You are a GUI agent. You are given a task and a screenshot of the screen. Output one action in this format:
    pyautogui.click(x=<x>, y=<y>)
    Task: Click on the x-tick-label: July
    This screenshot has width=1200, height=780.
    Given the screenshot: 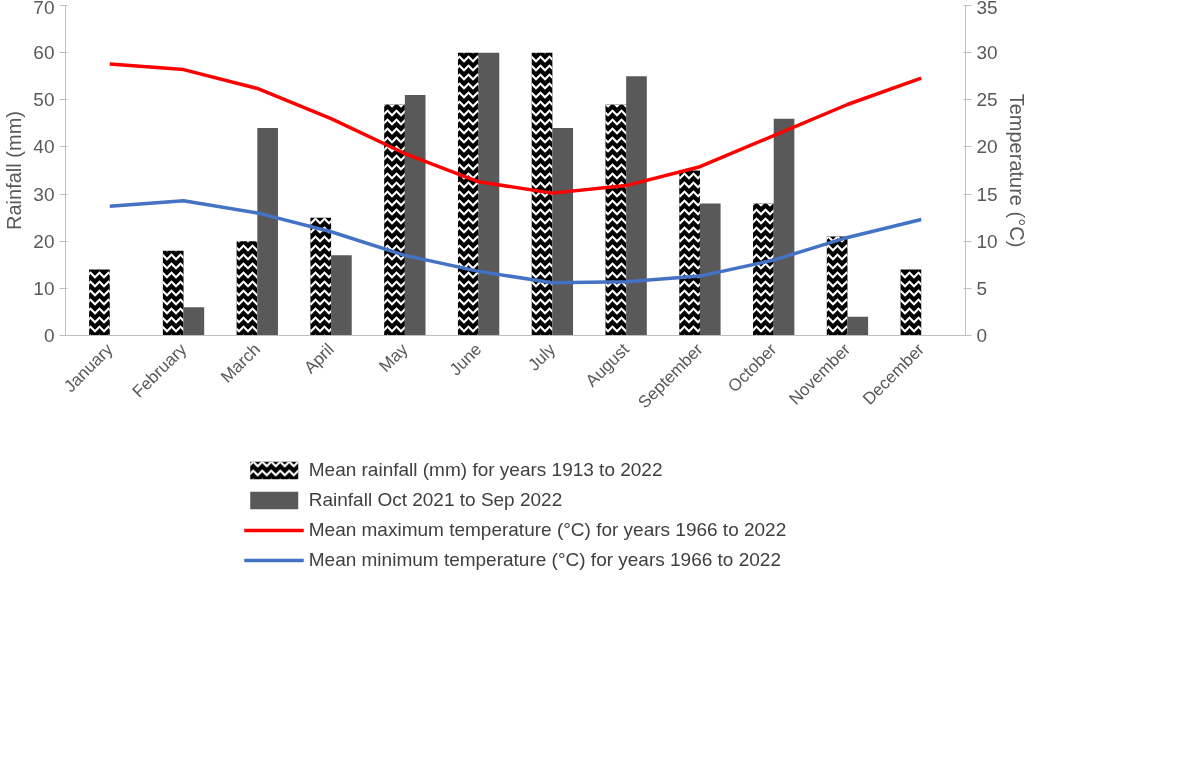 What is the action you would take?
    pyautogui.click(x=542, y=357)
    